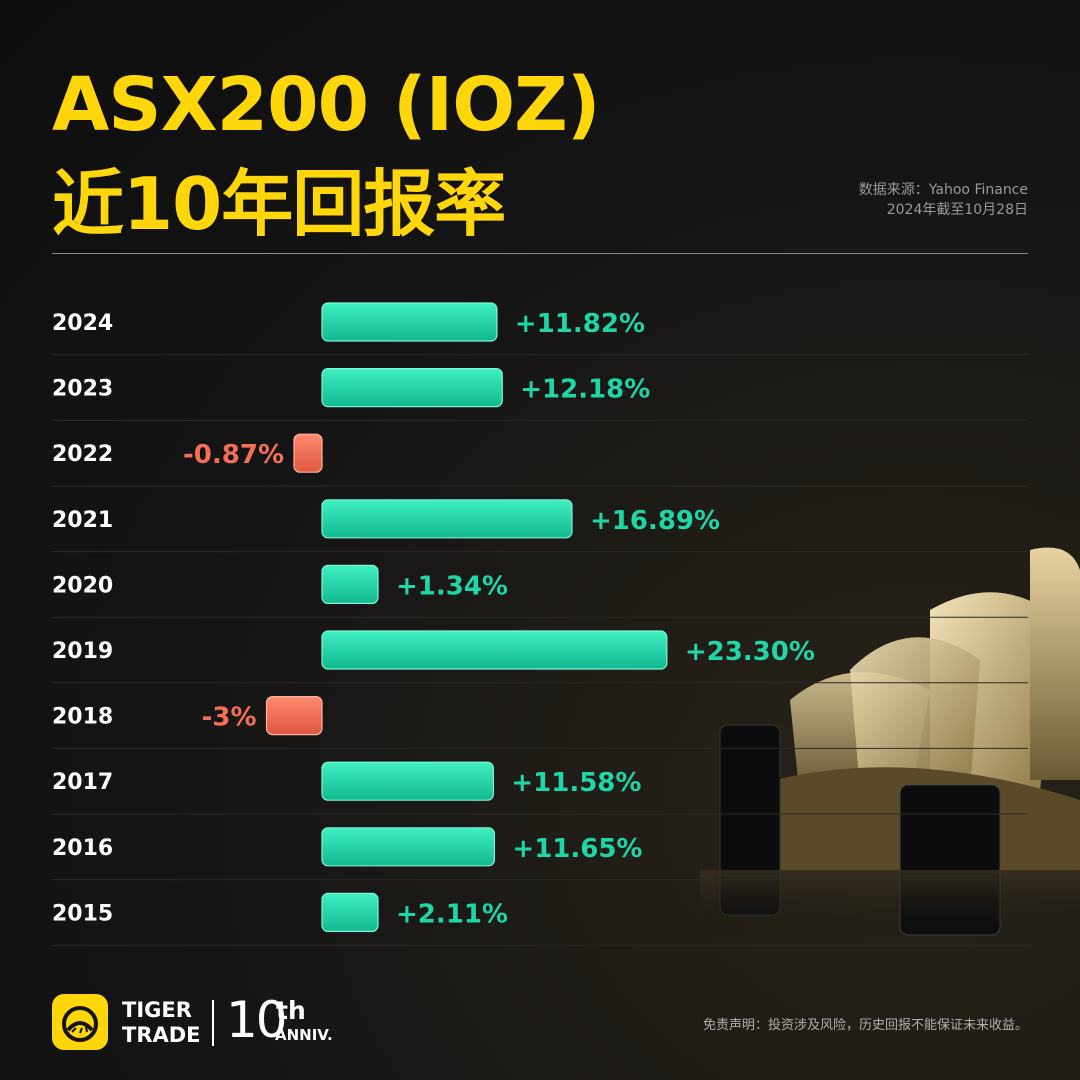 Image resolution: width=1080 pixels, height=1080 pixels. What do you see at coordinates (82, 651) in the screenshot?
I see `year-label: 2019` at bounding box center [82, 651].